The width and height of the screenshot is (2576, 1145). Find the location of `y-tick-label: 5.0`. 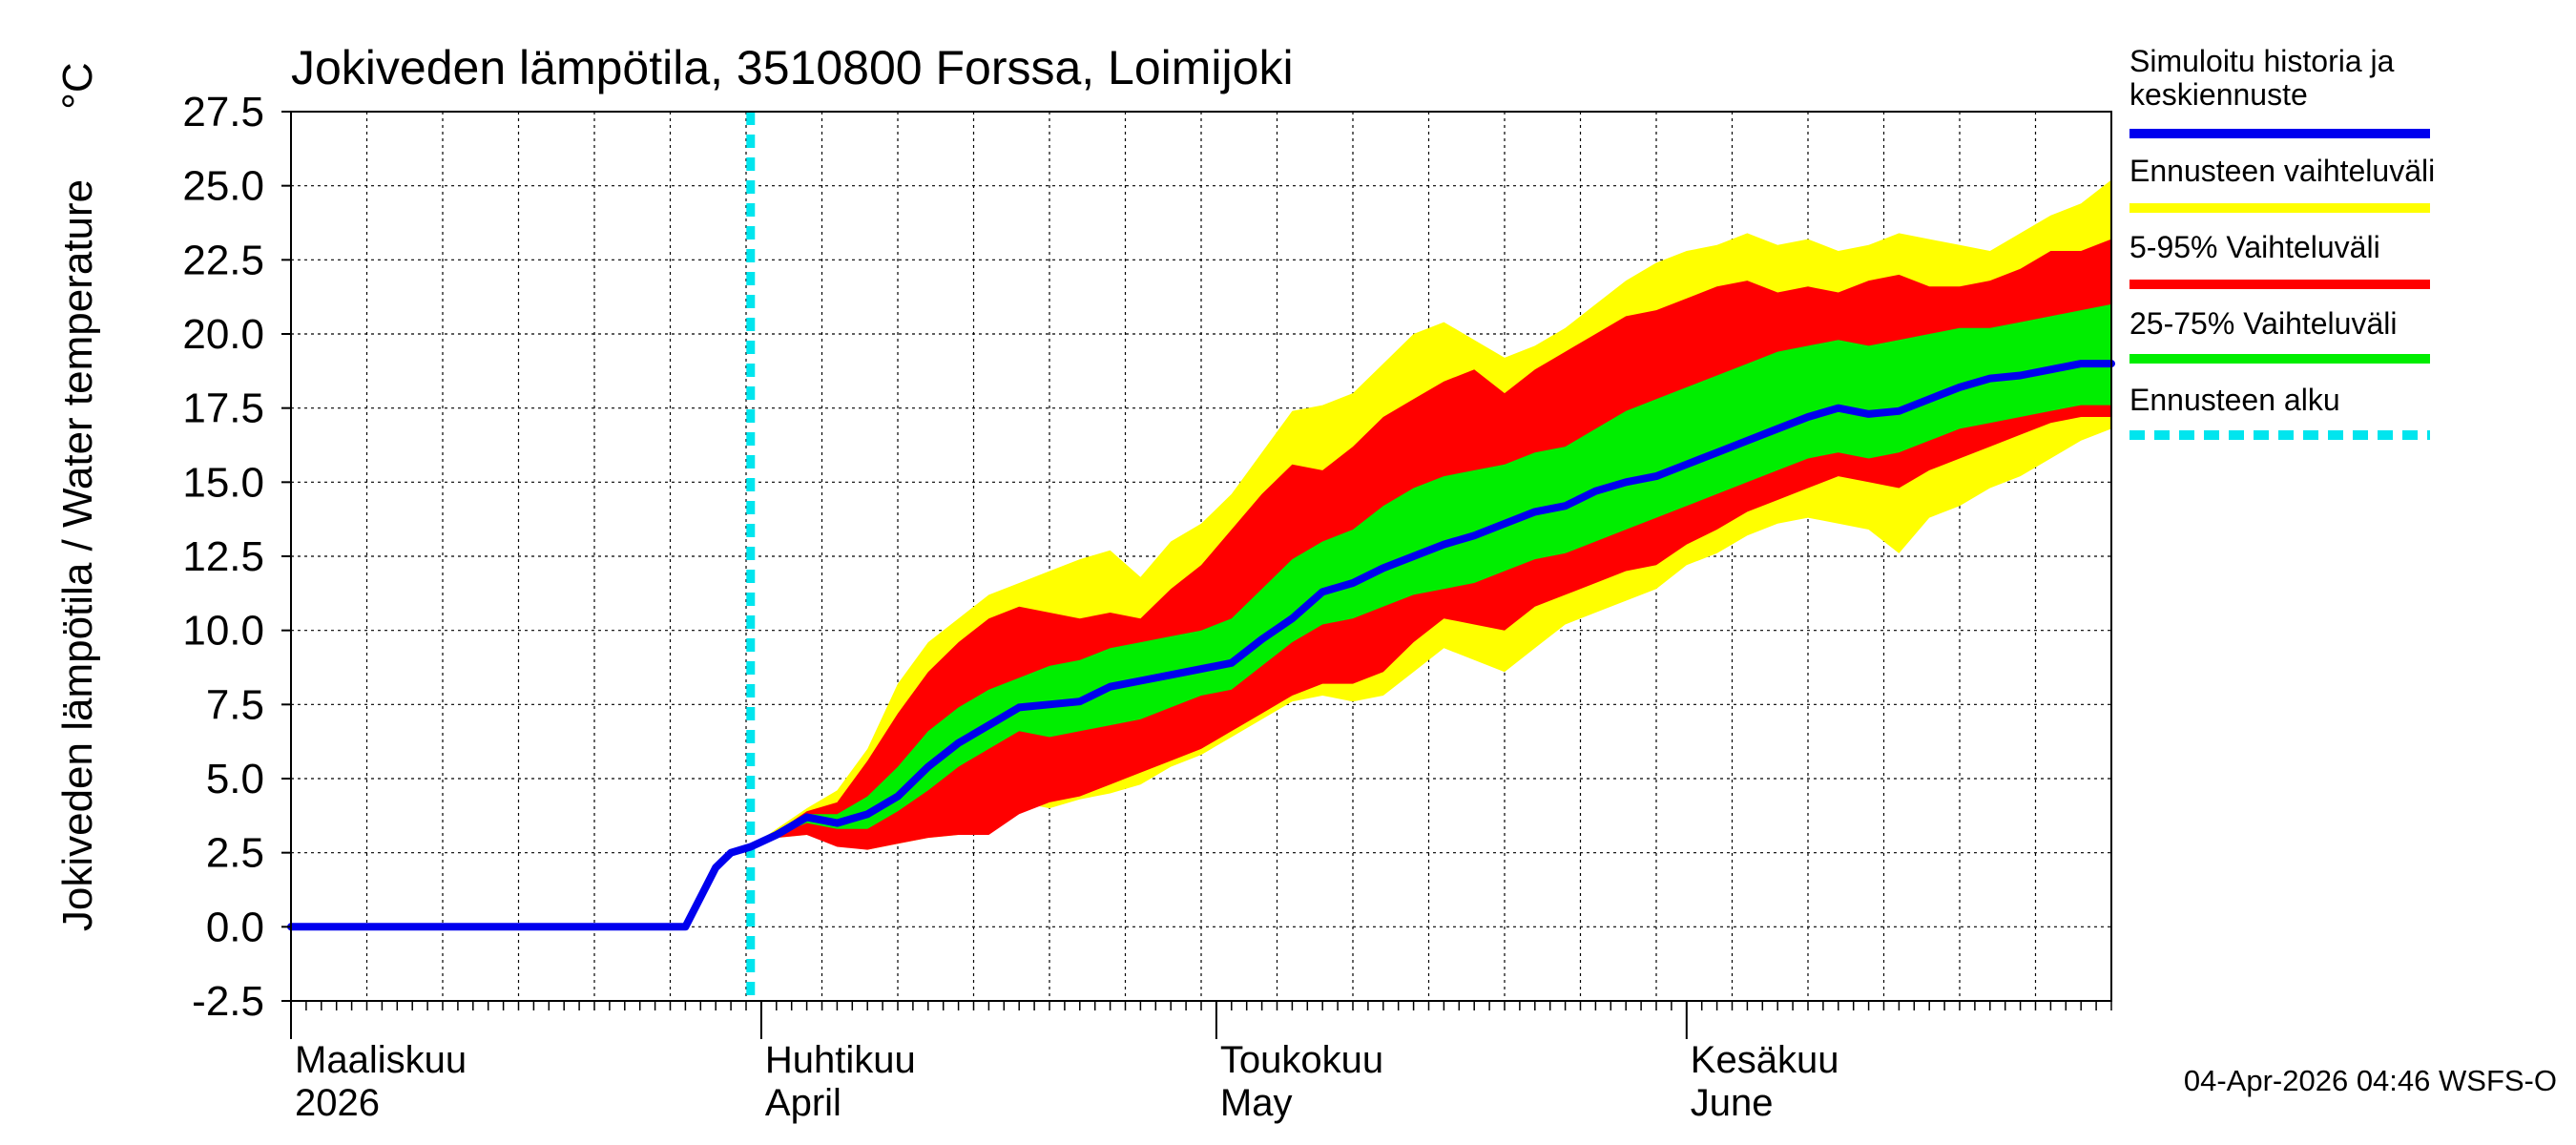

y-tick-label: 5.0 is located at coordinates (235, 779).